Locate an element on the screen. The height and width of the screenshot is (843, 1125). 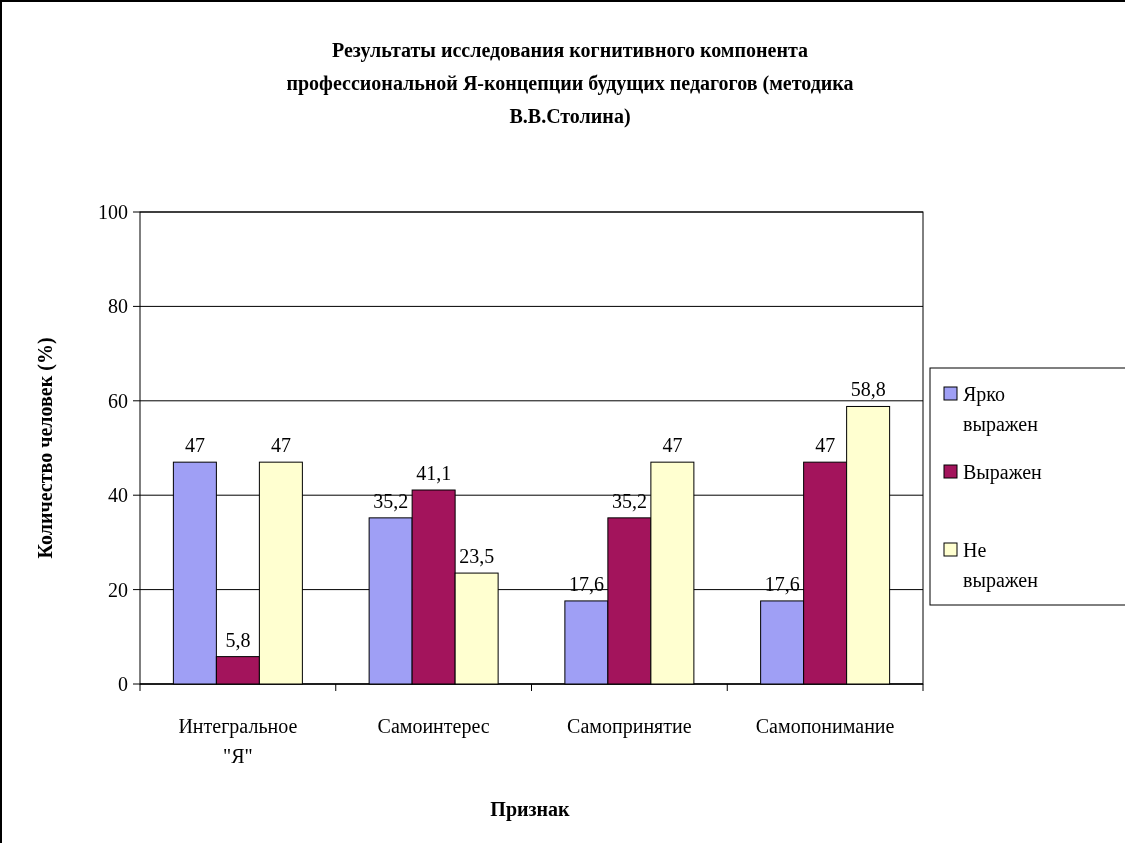
x-axis-title: Признак is located at coordinates (530, 809).